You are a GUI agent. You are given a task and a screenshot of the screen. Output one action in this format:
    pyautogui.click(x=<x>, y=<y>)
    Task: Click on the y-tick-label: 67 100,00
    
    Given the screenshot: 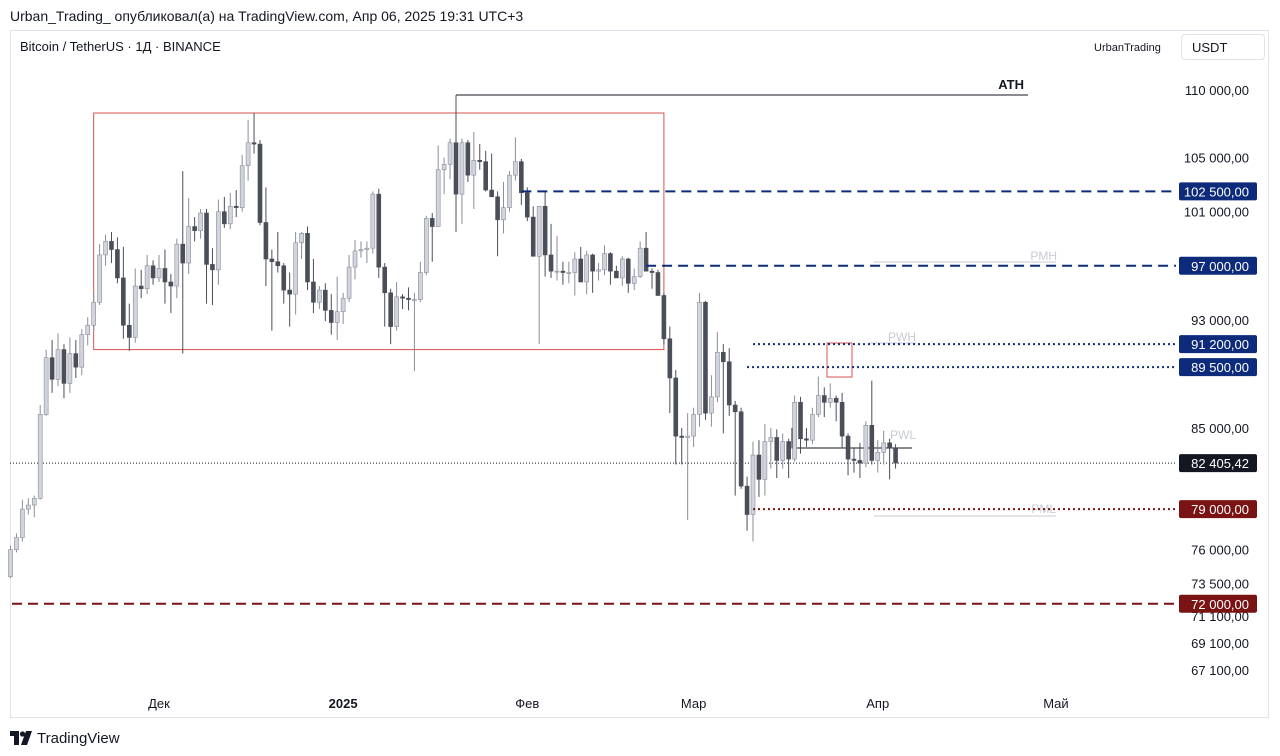 What is the action you would take?
    pyautogui.click(x=1220, y=670)
    